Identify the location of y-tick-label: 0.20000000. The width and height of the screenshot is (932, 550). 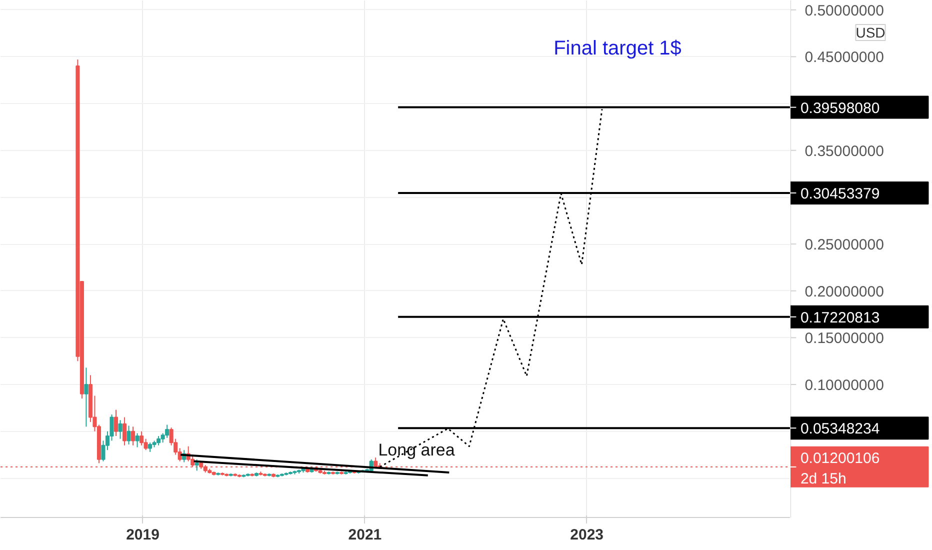
(844, 291).